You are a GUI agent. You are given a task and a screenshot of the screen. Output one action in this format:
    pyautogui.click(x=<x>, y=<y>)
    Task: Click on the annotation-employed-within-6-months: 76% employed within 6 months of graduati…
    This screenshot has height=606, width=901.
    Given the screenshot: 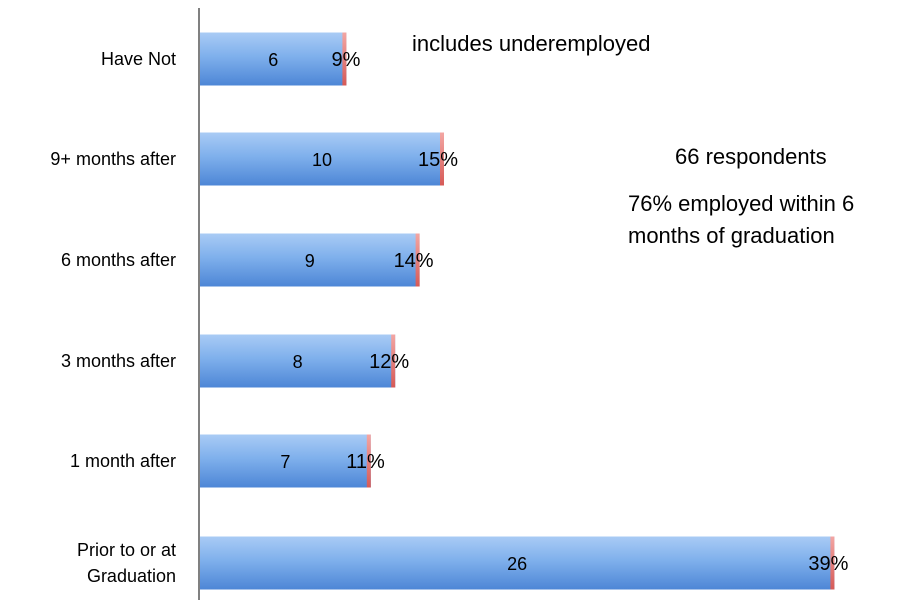 What is the action you would take?
    pyautogui.click(x=741, y=219)
    